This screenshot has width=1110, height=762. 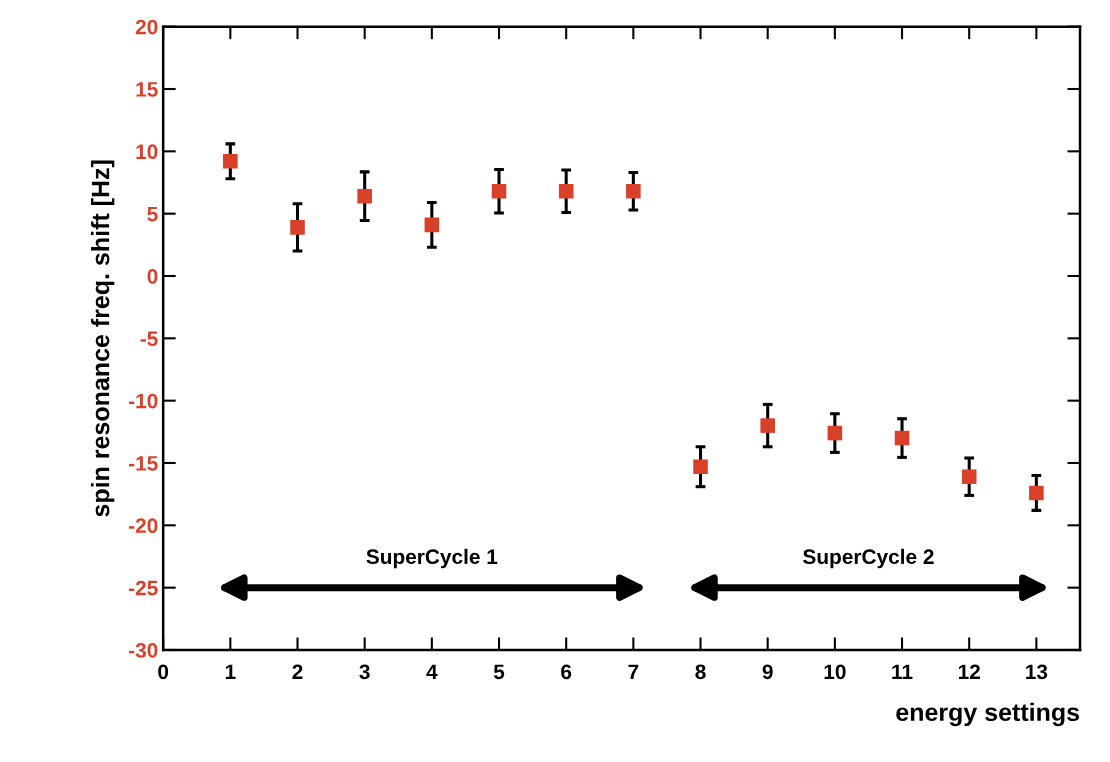 What do you see at coordinates (432, 558) in the screenshot?
I see `annotation: SuperCycle 1` at bounding box center [432, 558].